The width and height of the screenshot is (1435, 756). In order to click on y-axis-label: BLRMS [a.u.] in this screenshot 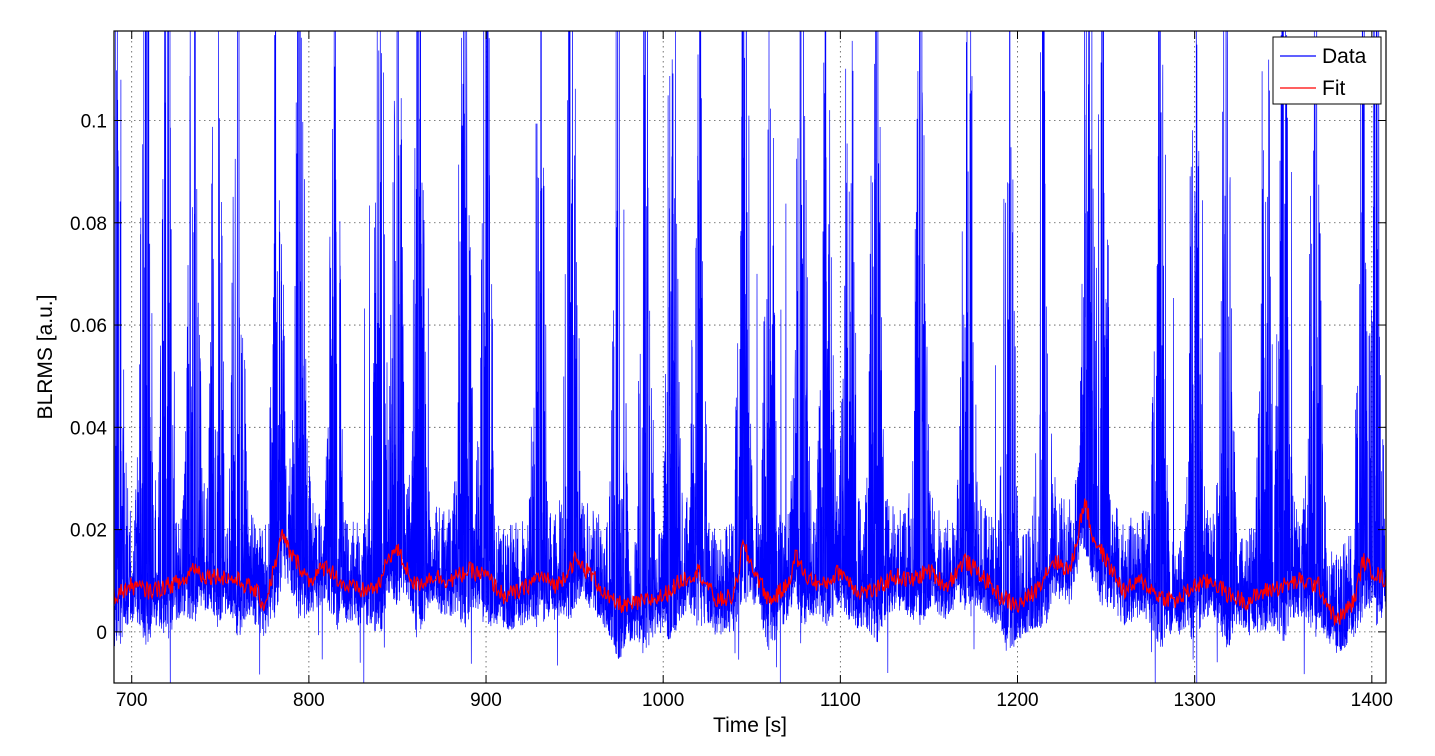, I will do `click(45, 357)`.